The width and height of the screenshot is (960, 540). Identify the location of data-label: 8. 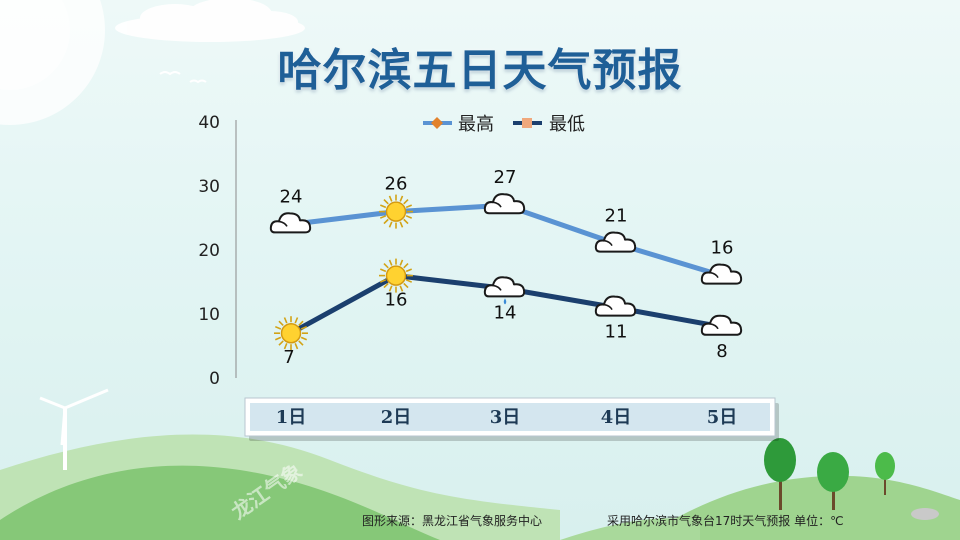
(721, 351).